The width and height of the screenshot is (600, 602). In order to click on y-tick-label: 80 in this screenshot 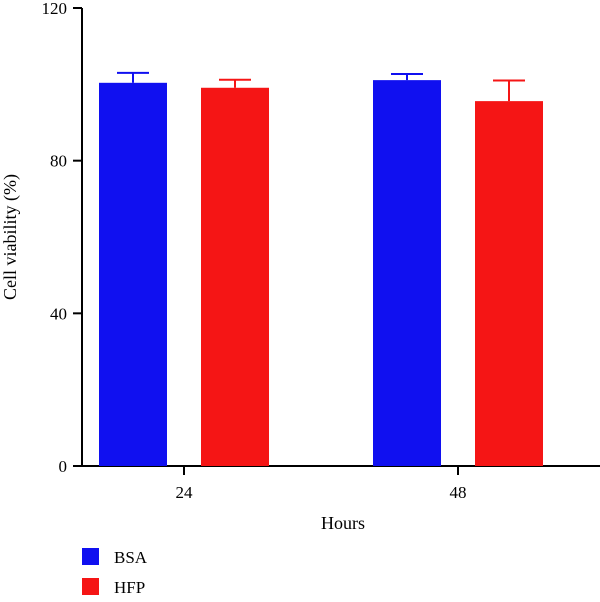, I will do `click(58, 161)`.